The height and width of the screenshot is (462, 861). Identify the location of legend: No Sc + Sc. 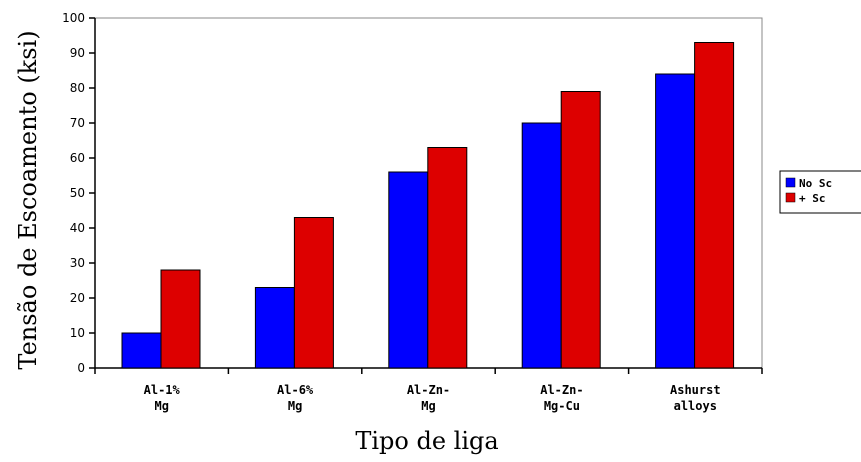
(820, 192).